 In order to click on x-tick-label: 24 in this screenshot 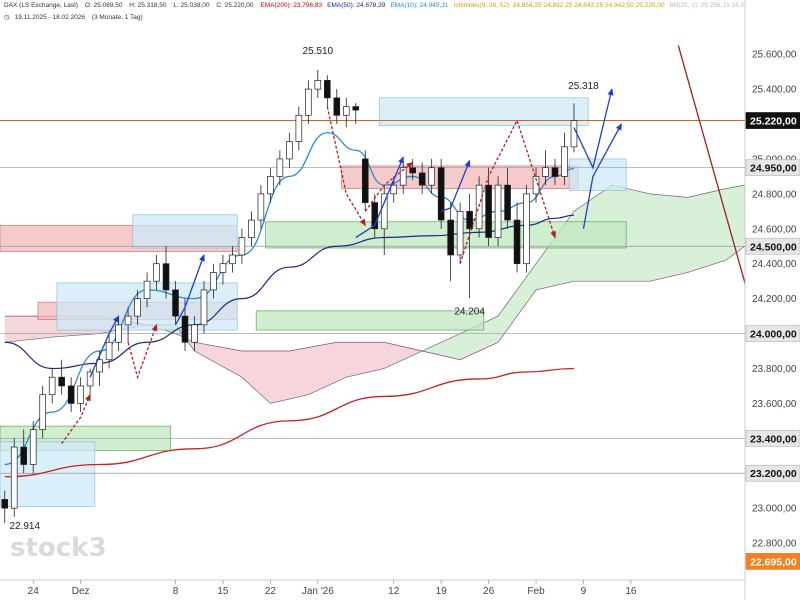, I will do `click(34, 591)`.